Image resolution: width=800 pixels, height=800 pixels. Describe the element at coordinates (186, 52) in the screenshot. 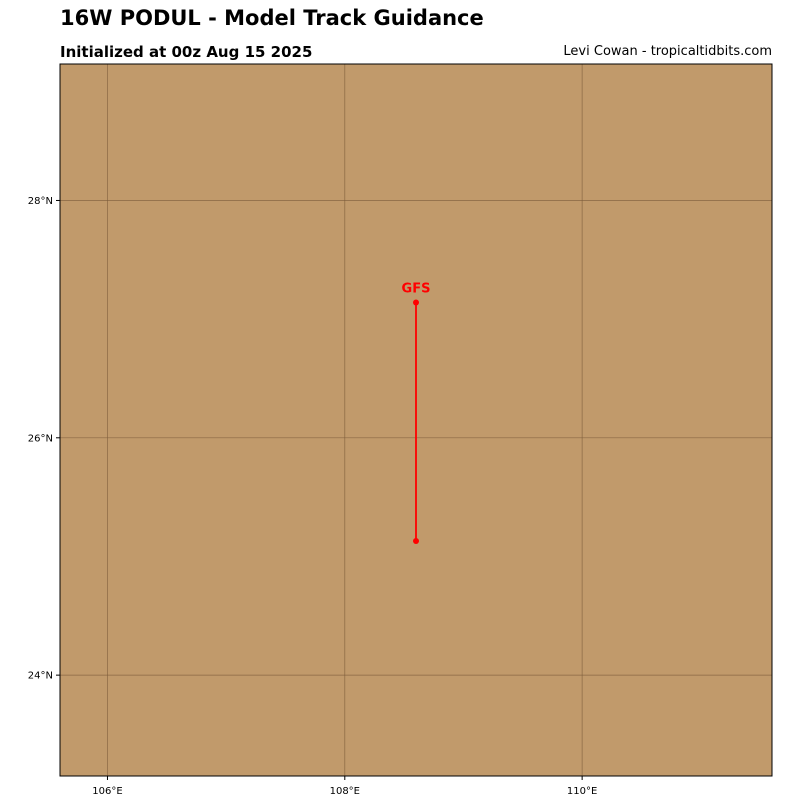

I see `chart-subtitle: Initialized at 00z Aug 15 2025` at that location.